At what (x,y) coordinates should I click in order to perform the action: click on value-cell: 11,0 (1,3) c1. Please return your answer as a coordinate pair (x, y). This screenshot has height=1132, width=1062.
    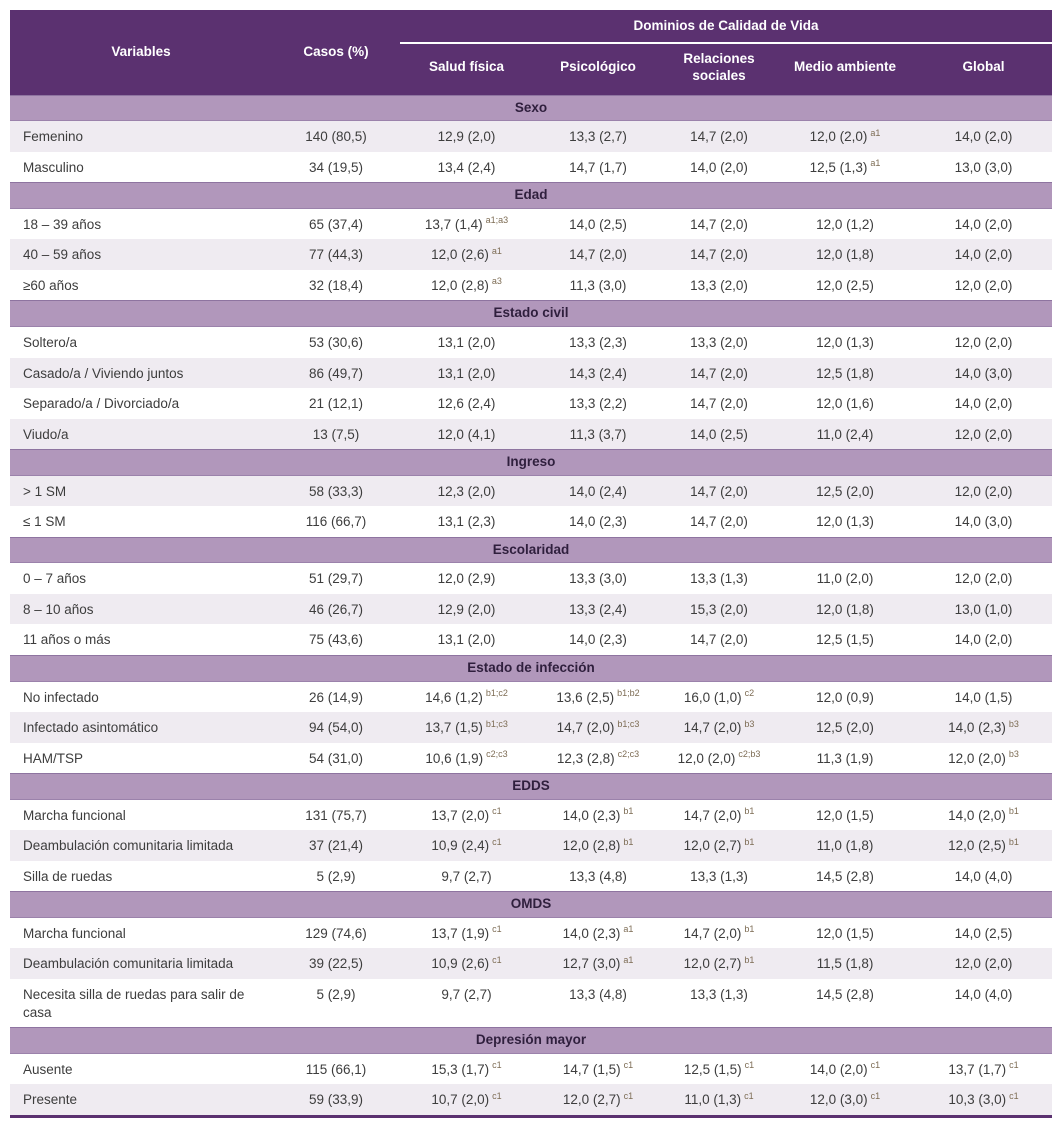
    Looking at the image, I should click on (719, 1099).